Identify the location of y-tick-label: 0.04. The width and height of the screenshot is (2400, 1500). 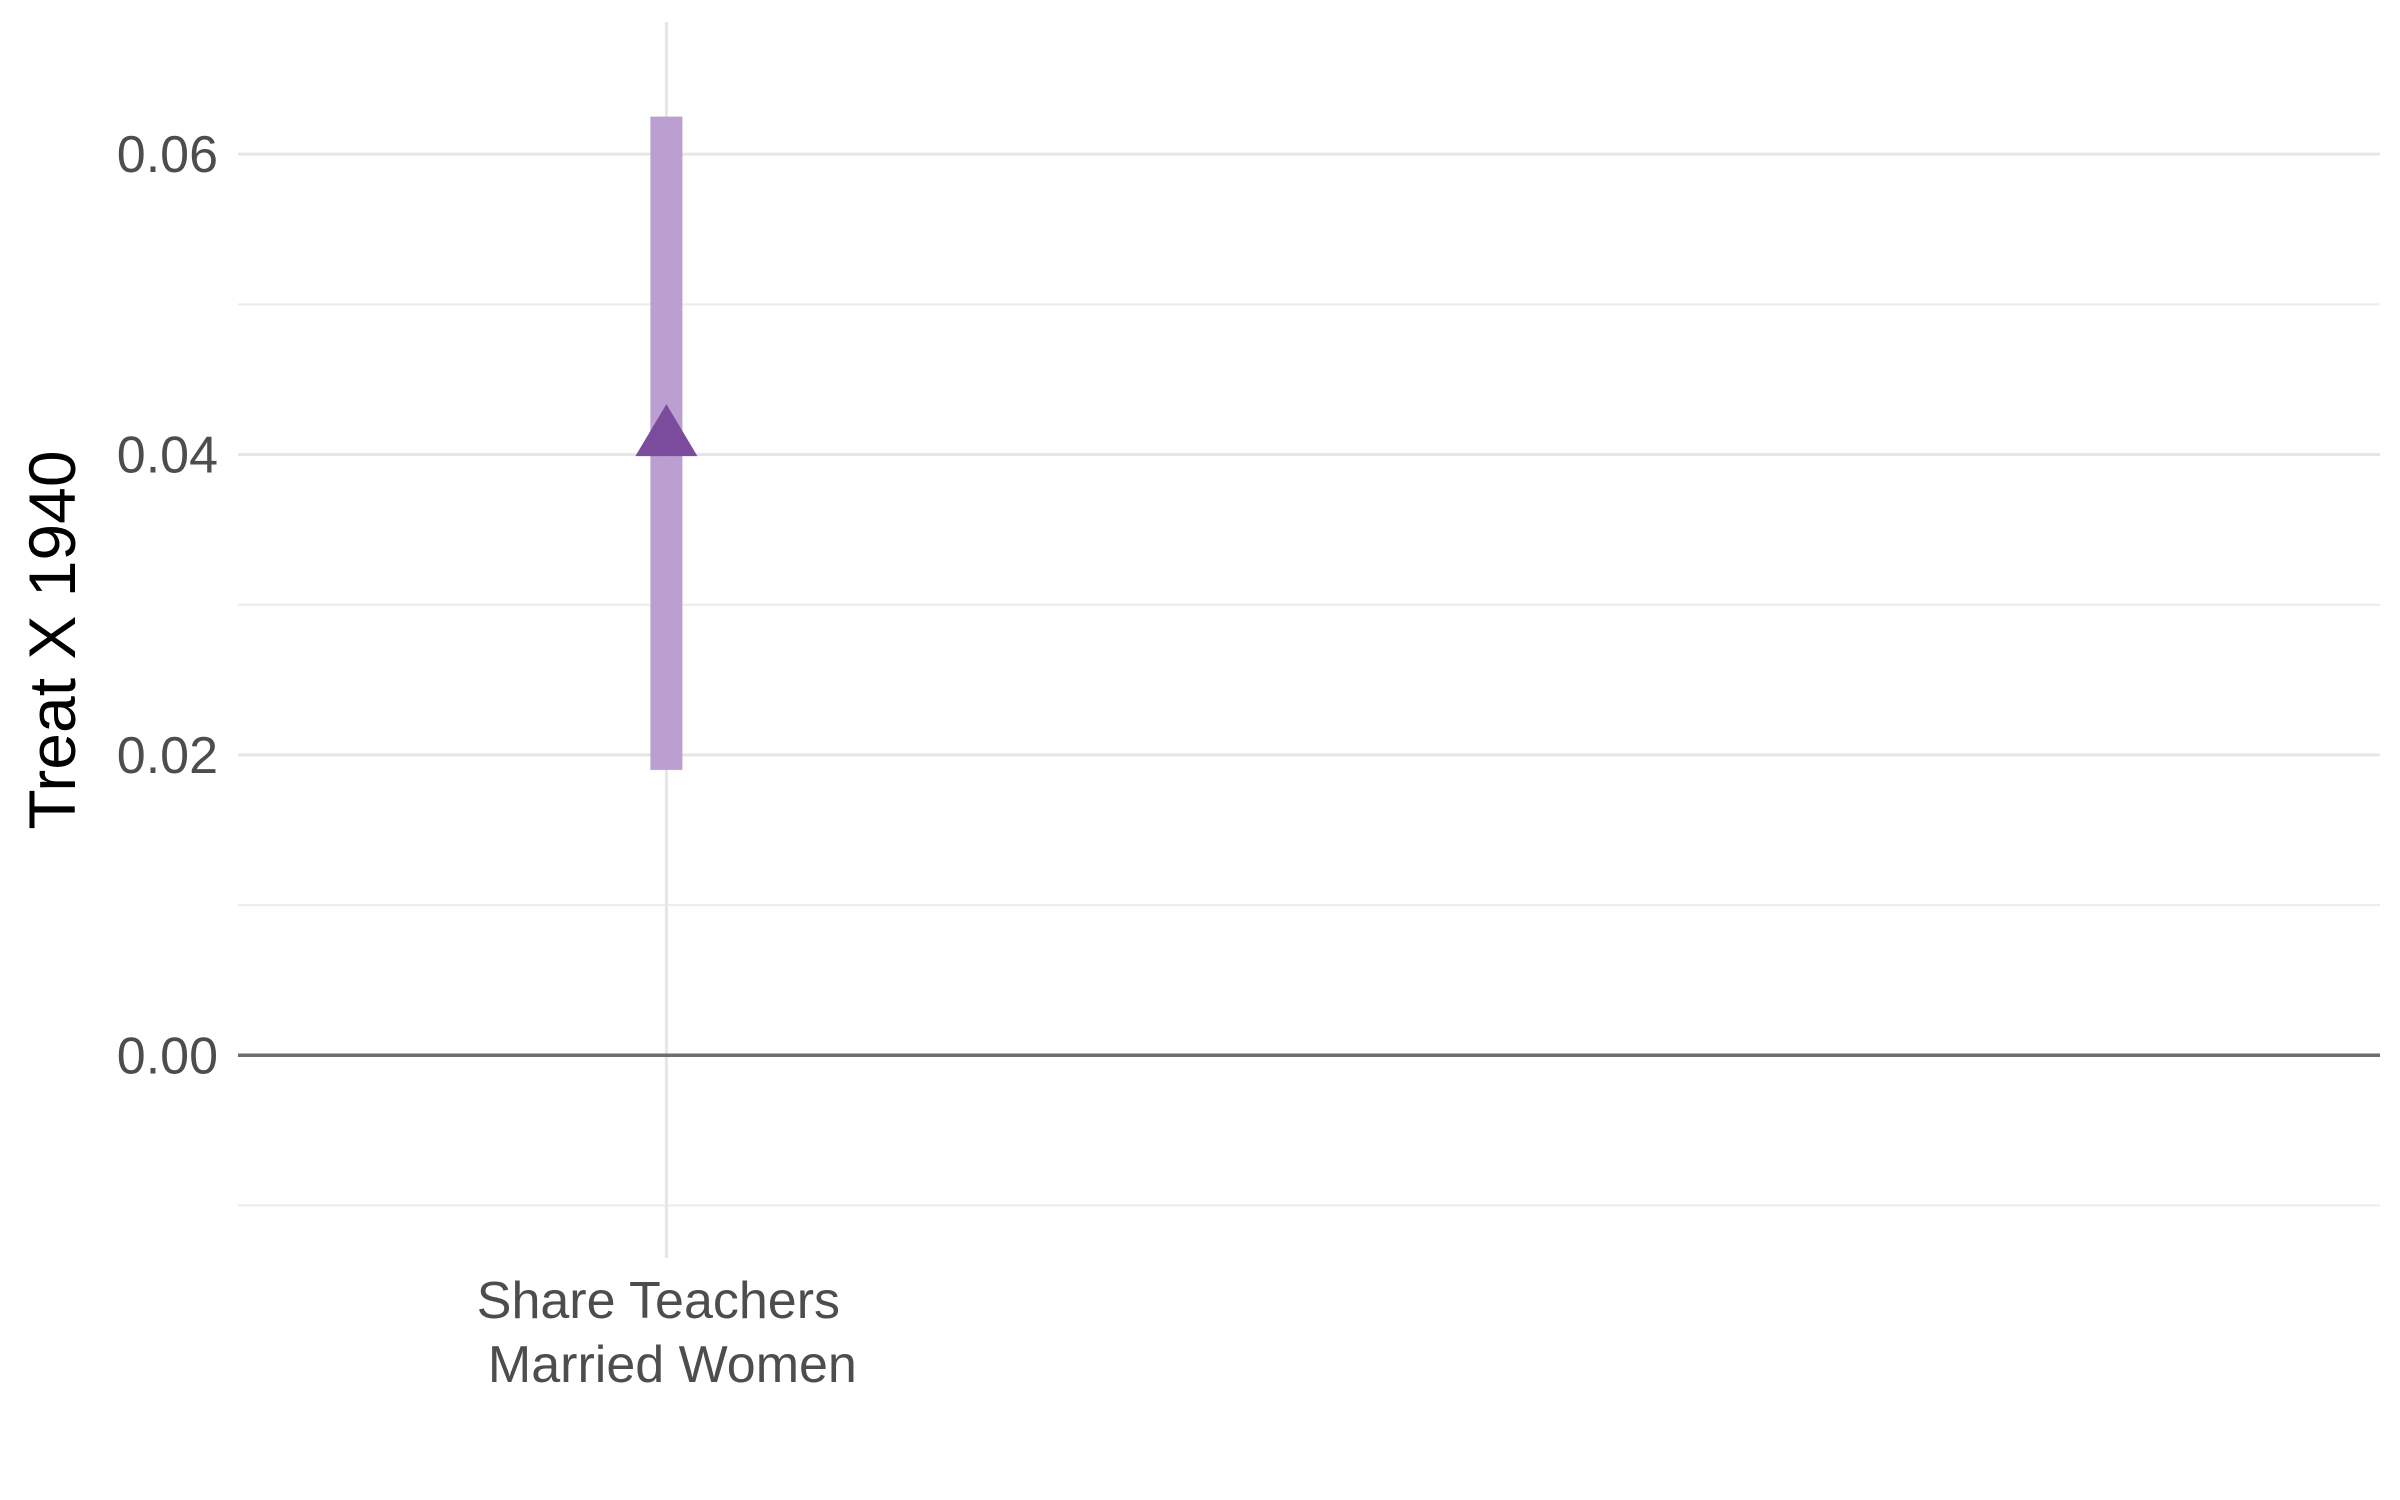
(167, 456).